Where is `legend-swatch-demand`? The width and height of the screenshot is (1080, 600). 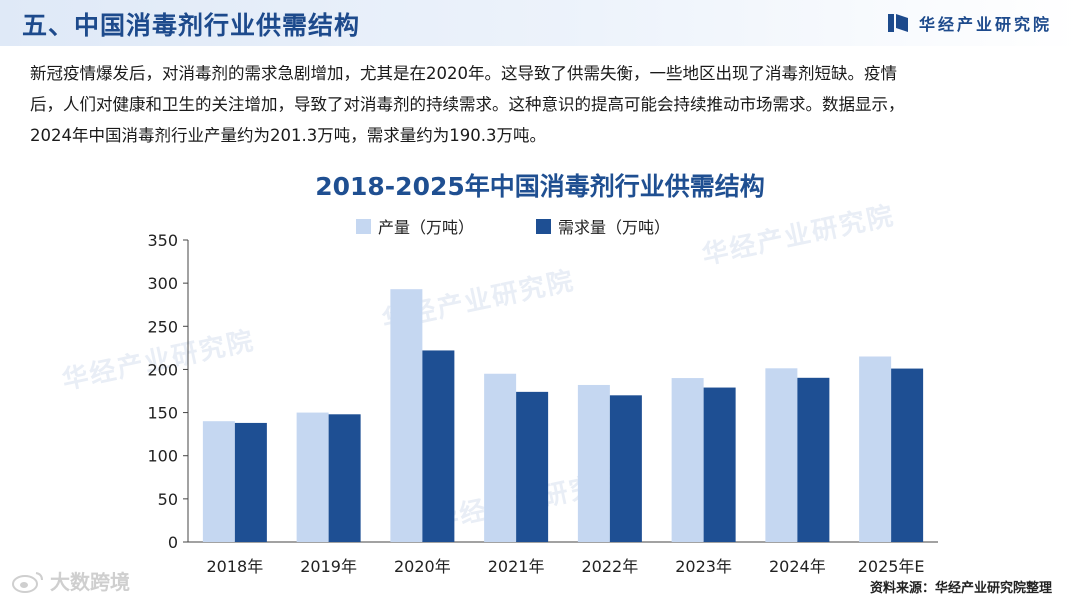 legend-swatch-demand is located at coordinates (544, 226).